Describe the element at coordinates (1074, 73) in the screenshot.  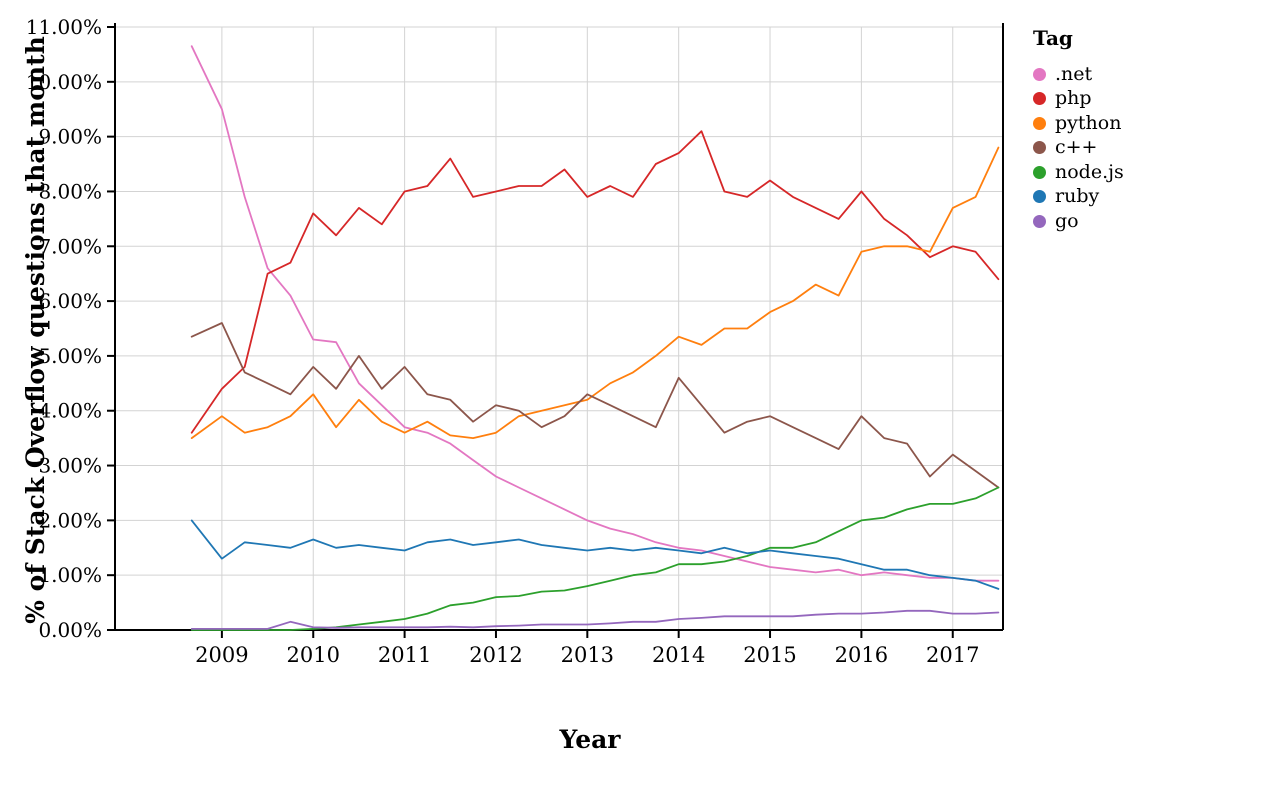
I see `legend-label: .net` at that location.